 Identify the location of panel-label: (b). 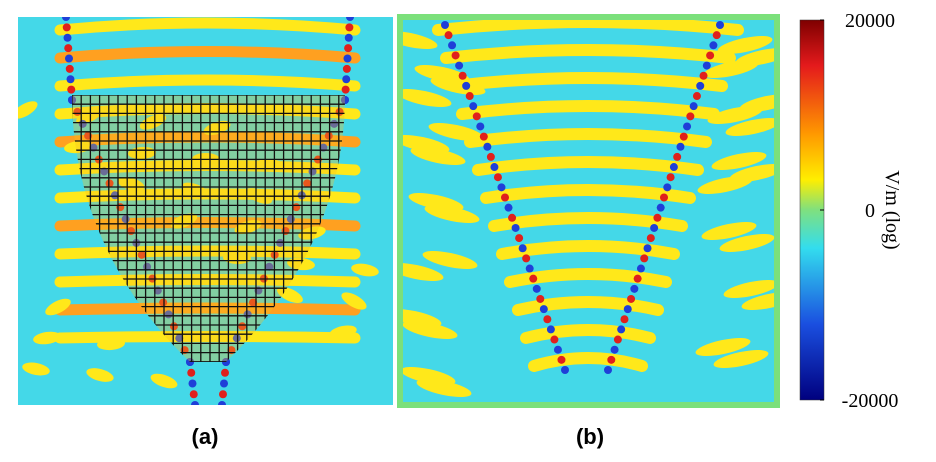
(590, 436).